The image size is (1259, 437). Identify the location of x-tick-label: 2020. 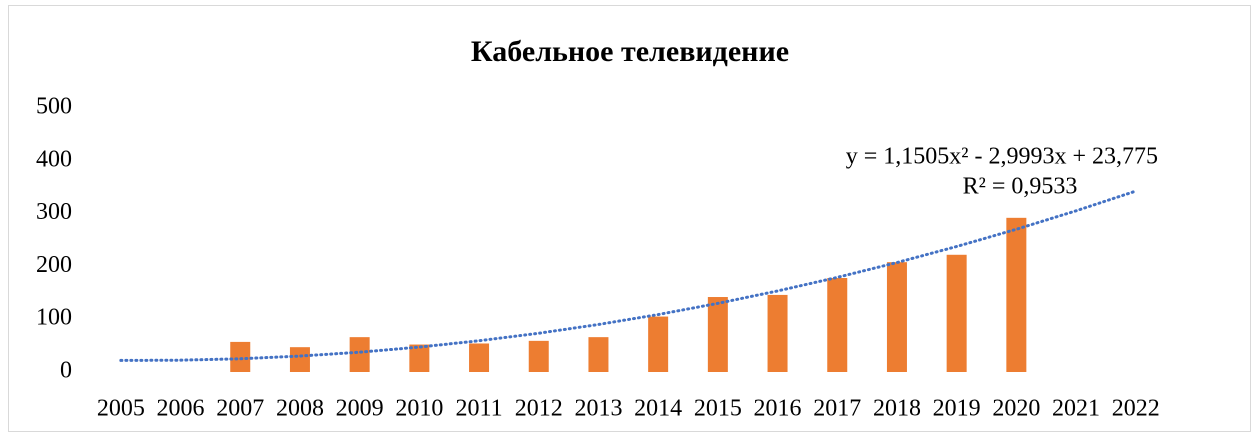
(1016, 409).